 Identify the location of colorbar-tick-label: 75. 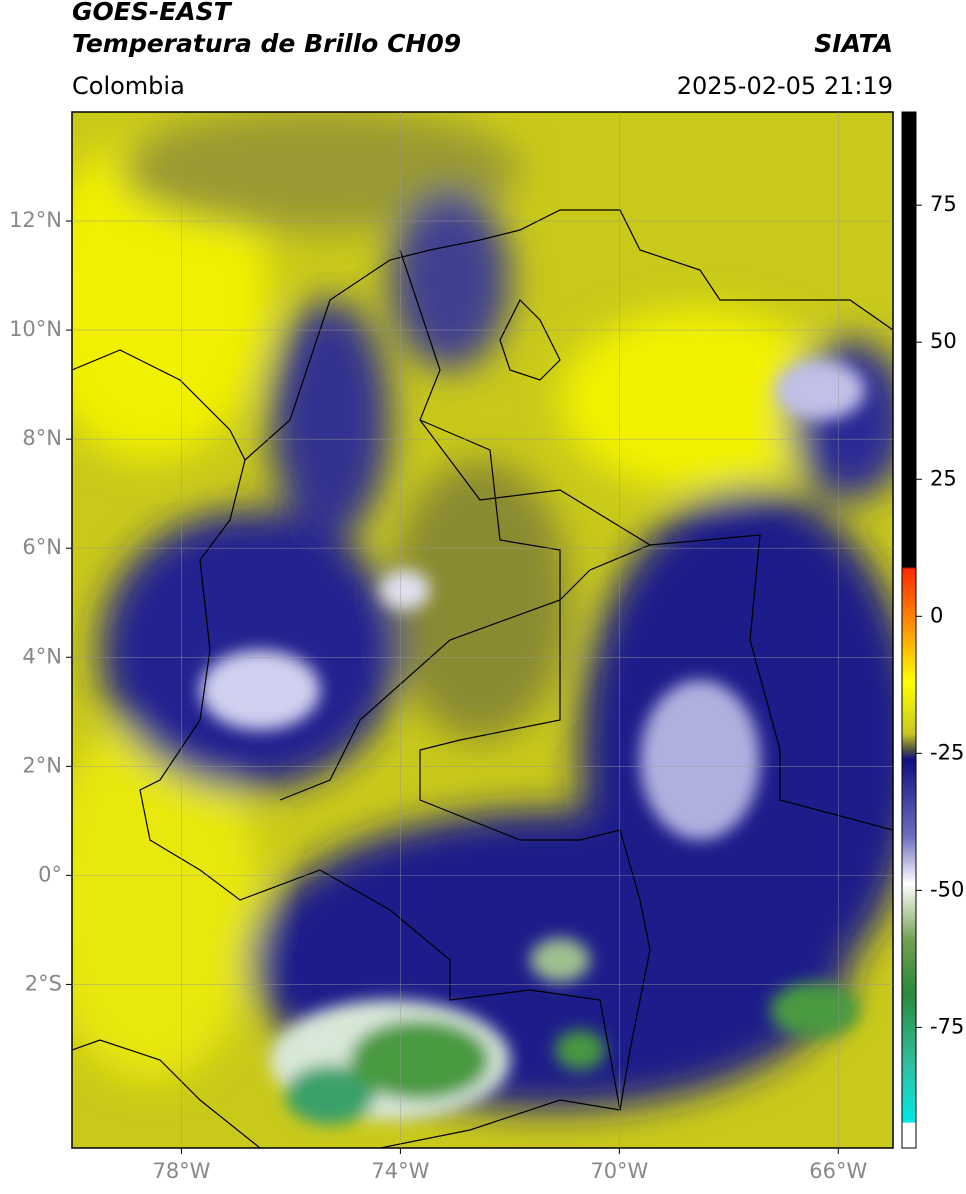
(943, 204).